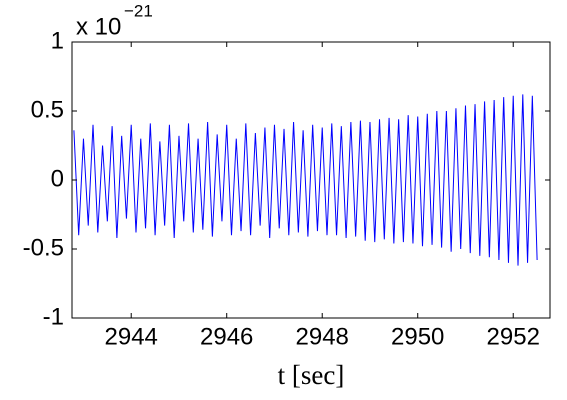  What do you see at coordinates (311, 375) in the screenshot?
I see `x-axis-label: t [sec]` at bounding box center [311, 375].